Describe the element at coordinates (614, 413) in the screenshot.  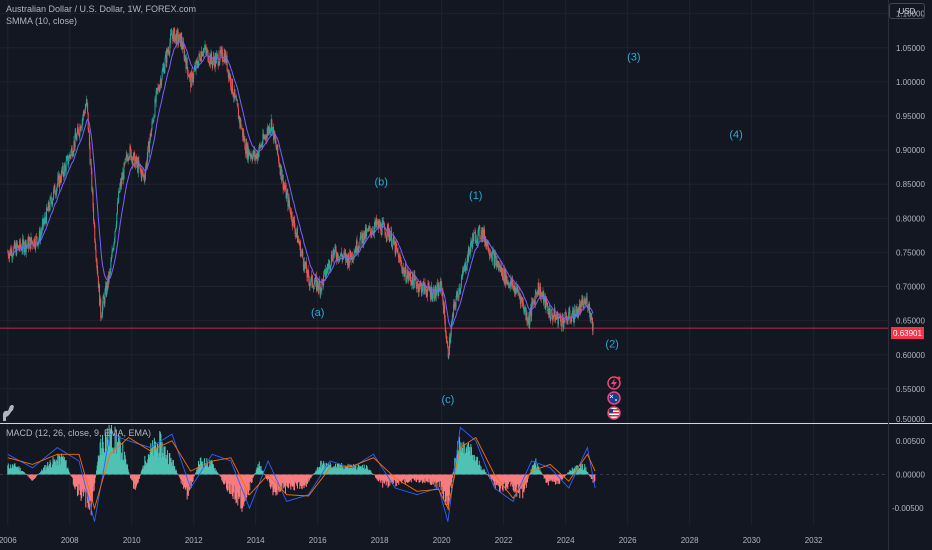
I see `us-flag-icon` at that location.